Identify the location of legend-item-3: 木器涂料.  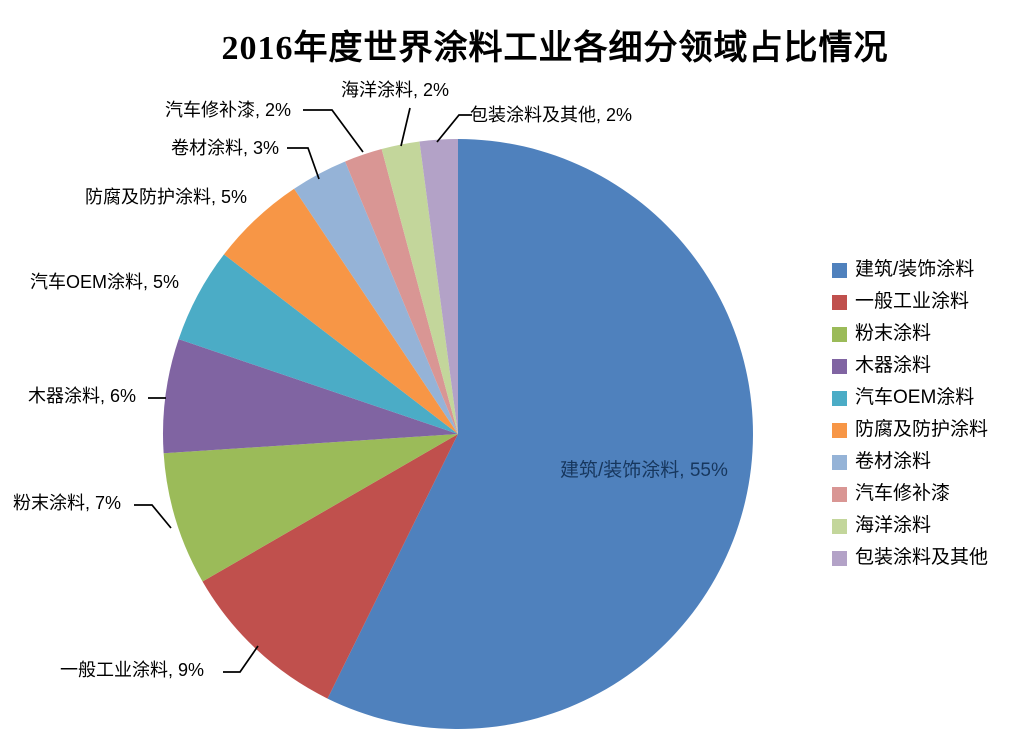
(910, 366).